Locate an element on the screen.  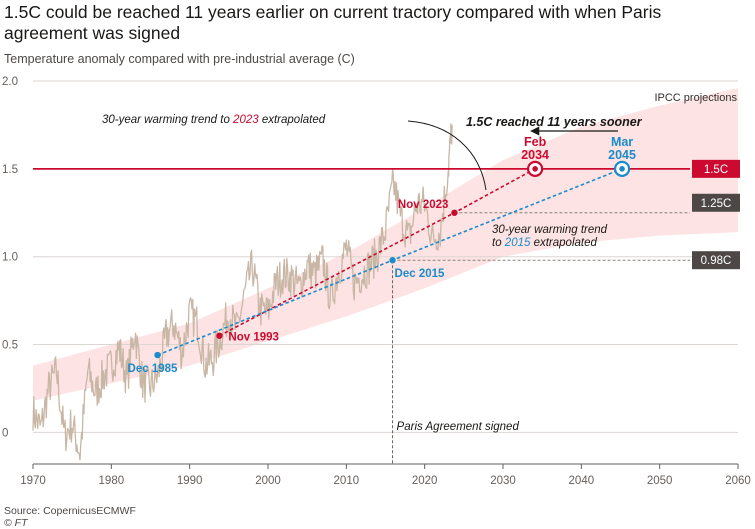
target-year-5: 2045 is located at coordinates (622, 155).